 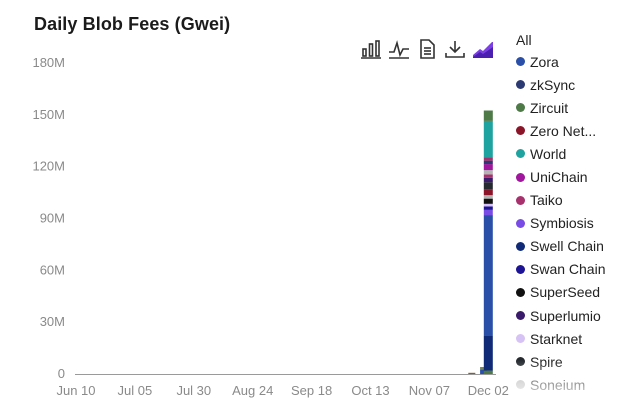 I want to click on y-tick-label: 120M, so click(x=48, y=166).